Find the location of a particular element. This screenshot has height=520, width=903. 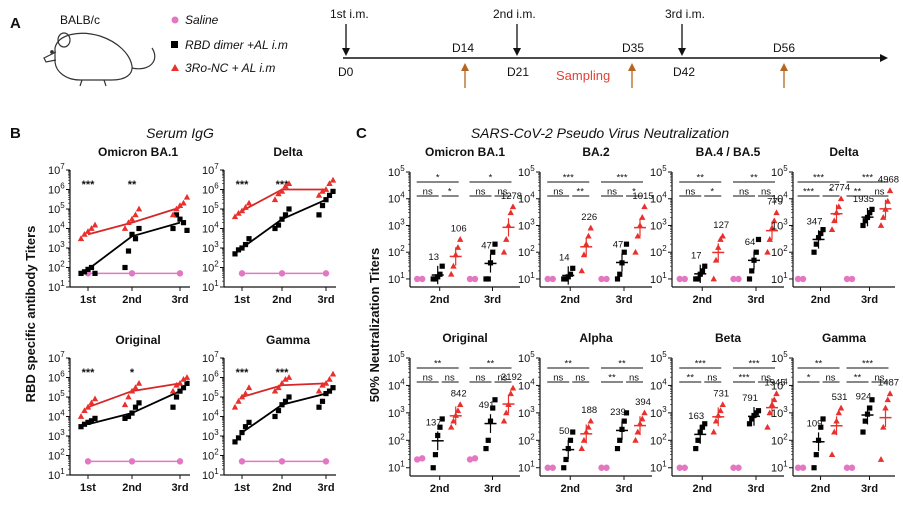

panel-b-ytick-label: 10¹ is located at coordinates (210, 286).